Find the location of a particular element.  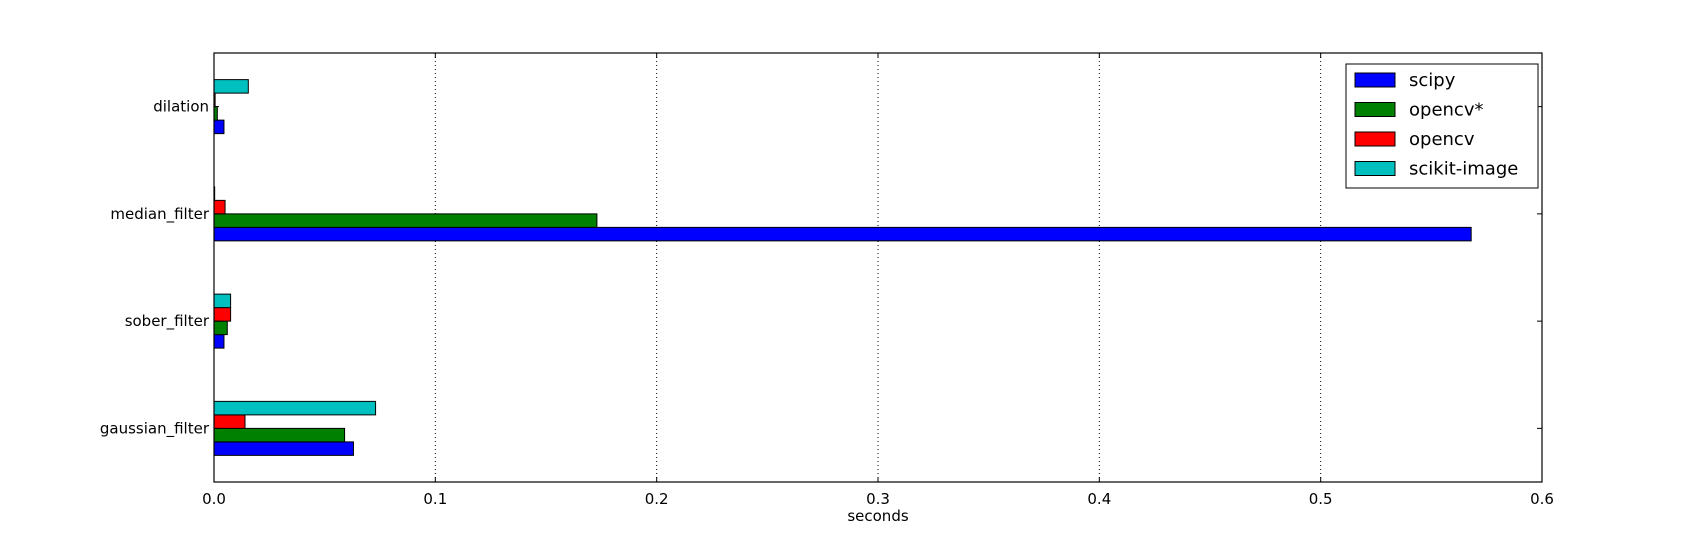

bar-scipy-sober-filter is located at coordinates (219, 341).